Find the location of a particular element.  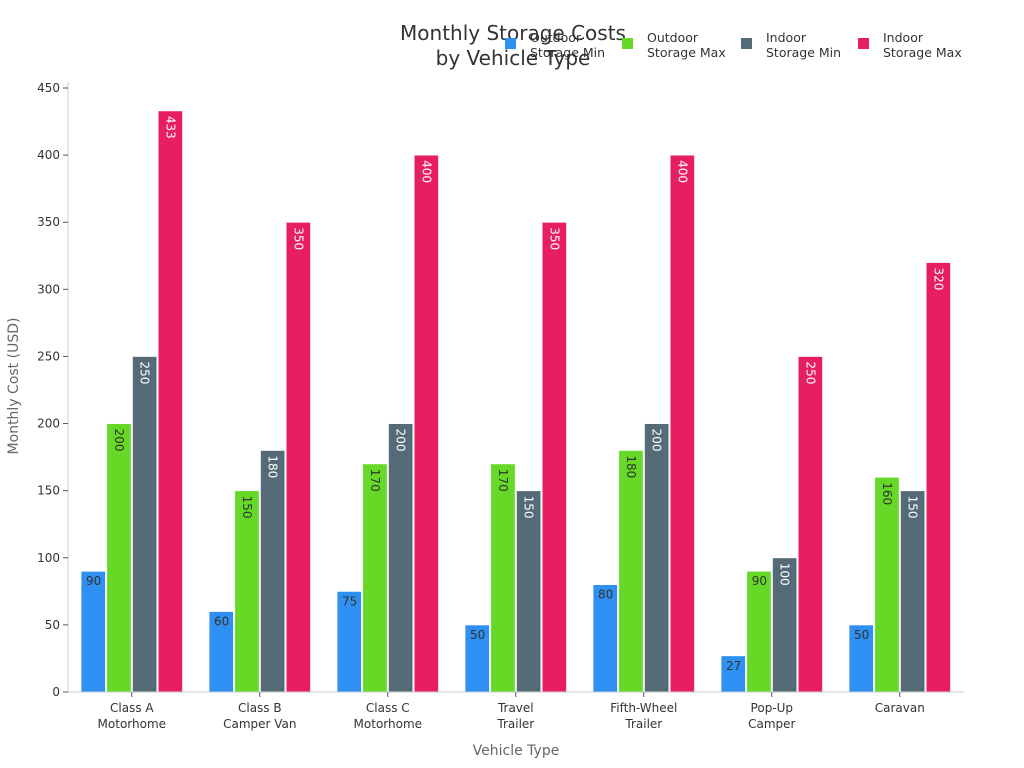

y-tick-label: 200 is located at coordinates (48, 424).